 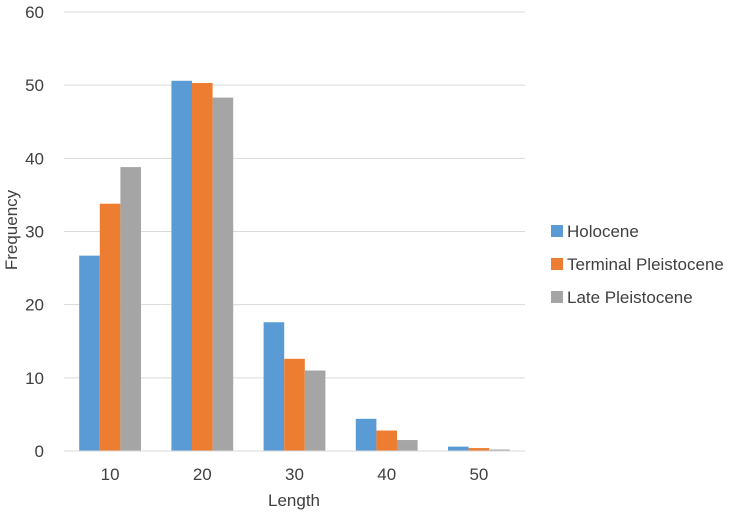 I want to click on y-tick-label: 0, so click(x=39, y=451).